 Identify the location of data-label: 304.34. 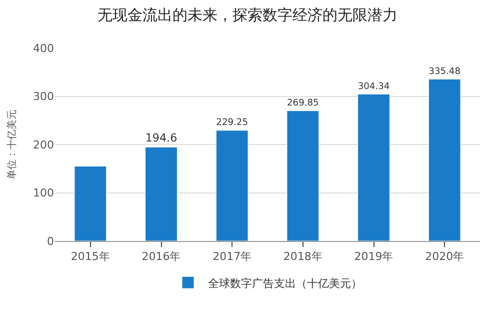
(374, 87).